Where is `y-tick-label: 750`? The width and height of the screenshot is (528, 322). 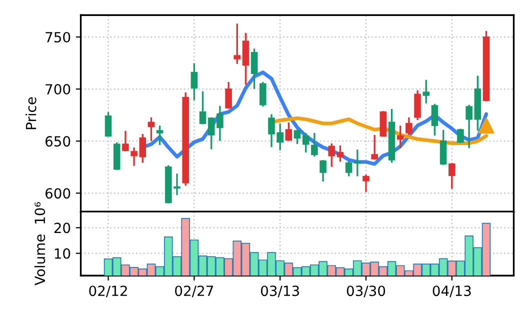
y-tick-label: 750 is located at coordinates (58, 37).